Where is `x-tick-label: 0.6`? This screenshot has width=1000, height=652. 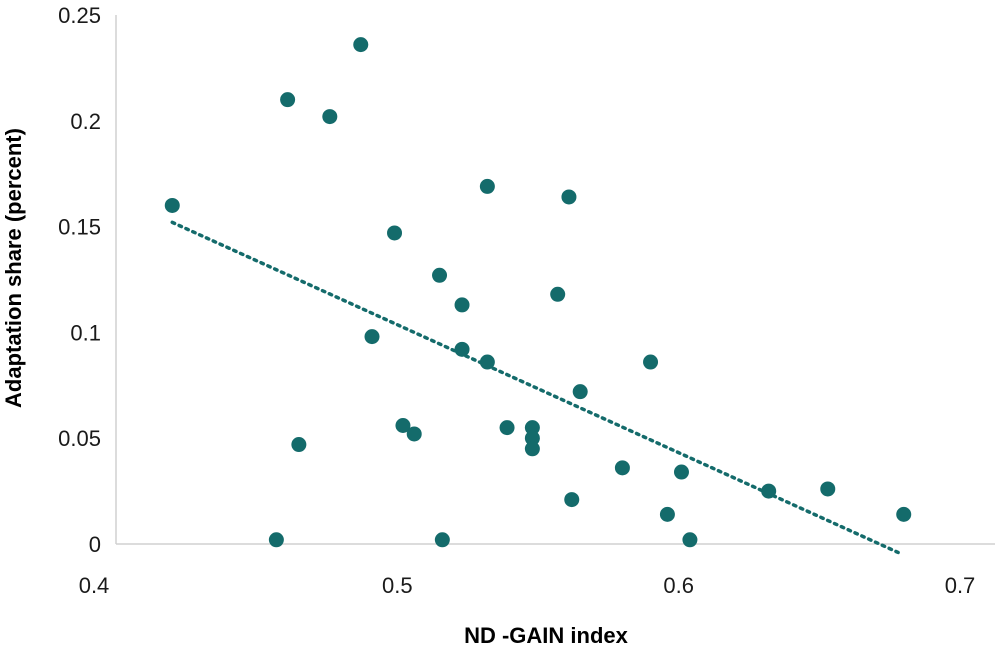 x-tick-label: 0.6 is located at coordinates (678, 585).